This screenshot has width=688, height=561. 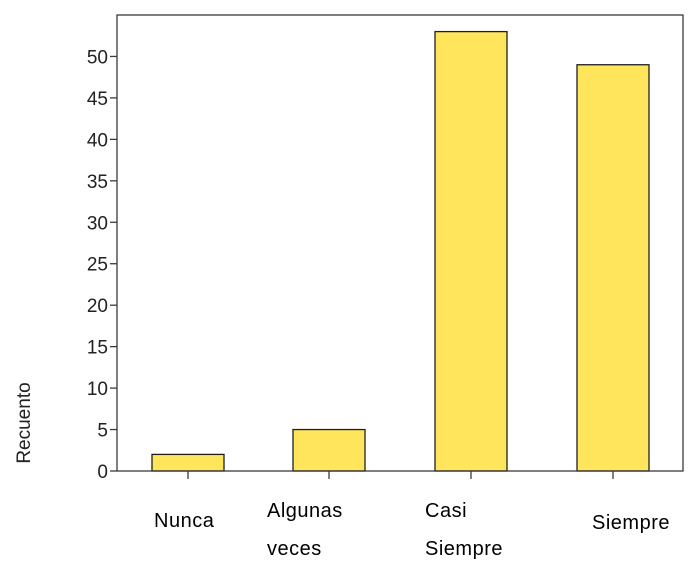 I want to click on y-tick-label: 0, so click(x=102, y=472).